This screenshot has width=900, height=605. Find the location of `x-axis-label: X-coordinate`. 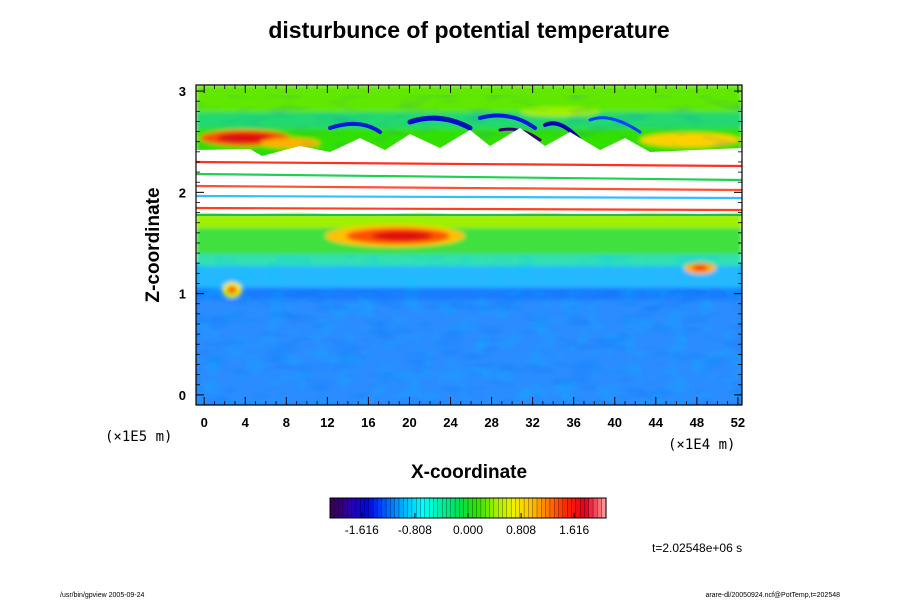

x-axis-label: X-coordinate is located at coordinates (469, 472).